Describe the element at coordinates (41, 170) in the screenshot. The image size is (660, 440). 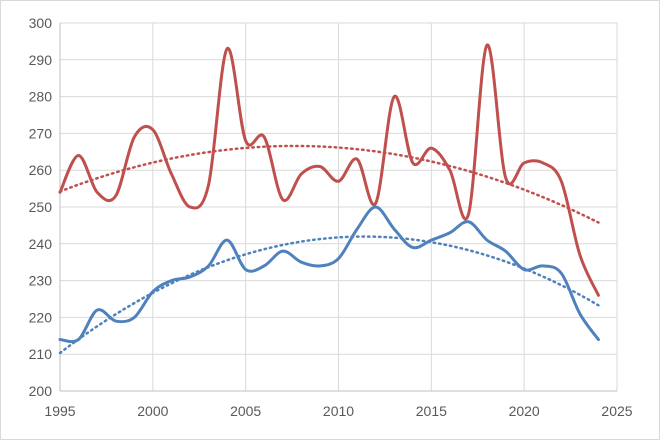
I see `y-tick-label: 260` at that location.